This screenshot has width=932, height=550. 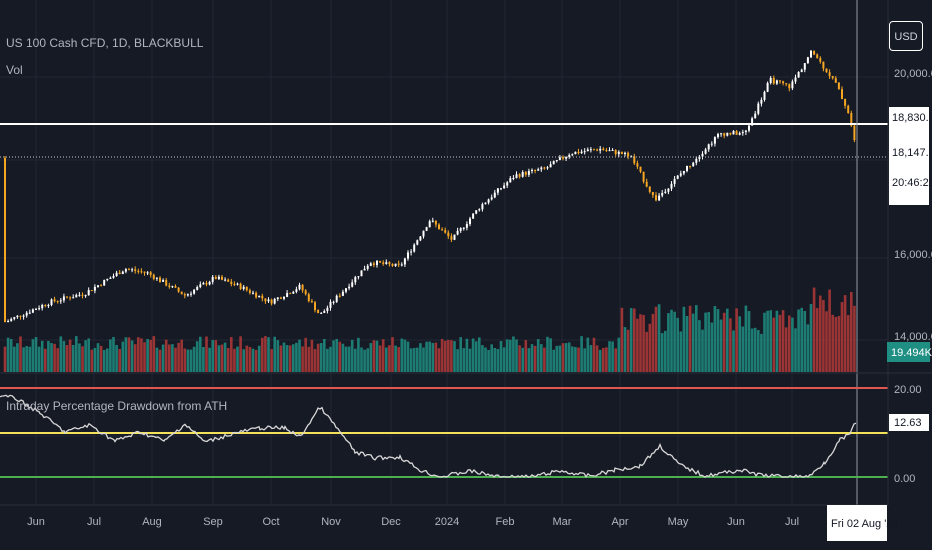 What do you see at coordinates (562, 522) in the screenshot?
I see `x-tick-label: Mar` at bounding box center [562, 522].